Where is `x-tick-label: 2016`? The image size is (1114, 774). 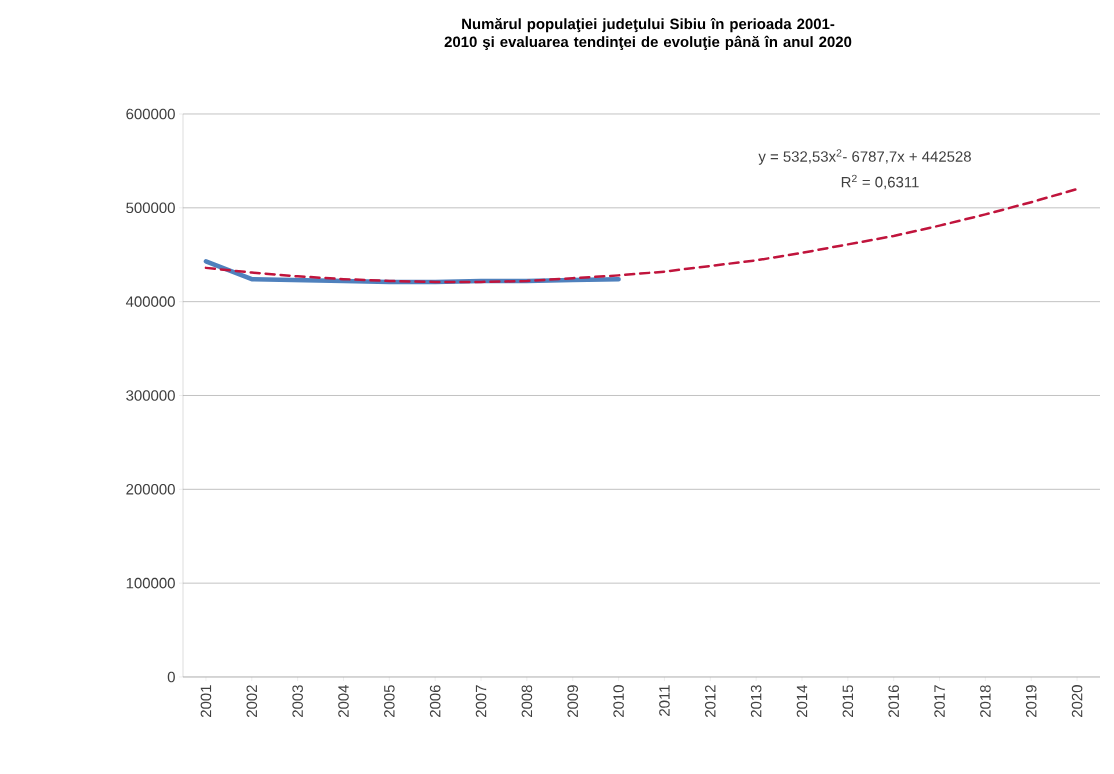 x-tick-label: 2016 is located at coordinates (893, 701).